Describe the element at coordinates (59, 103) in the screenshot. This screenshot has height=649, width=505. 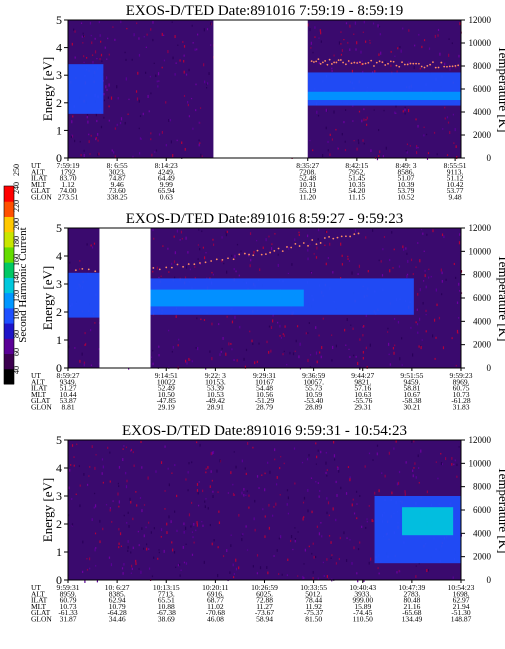
I see `y-tick-label: 2` at that location.